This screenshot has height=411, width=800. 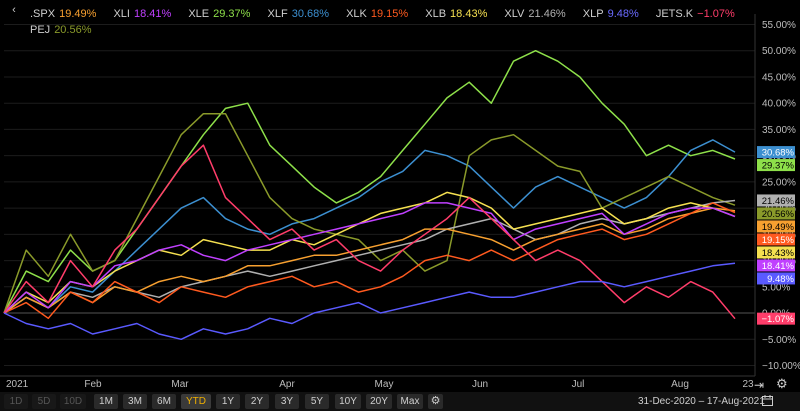 What do you see at coordinates (456, 14) in the screenshot?
I see `legend-item-xlb: XLB 18.43%` at bounding box center [456, 14].